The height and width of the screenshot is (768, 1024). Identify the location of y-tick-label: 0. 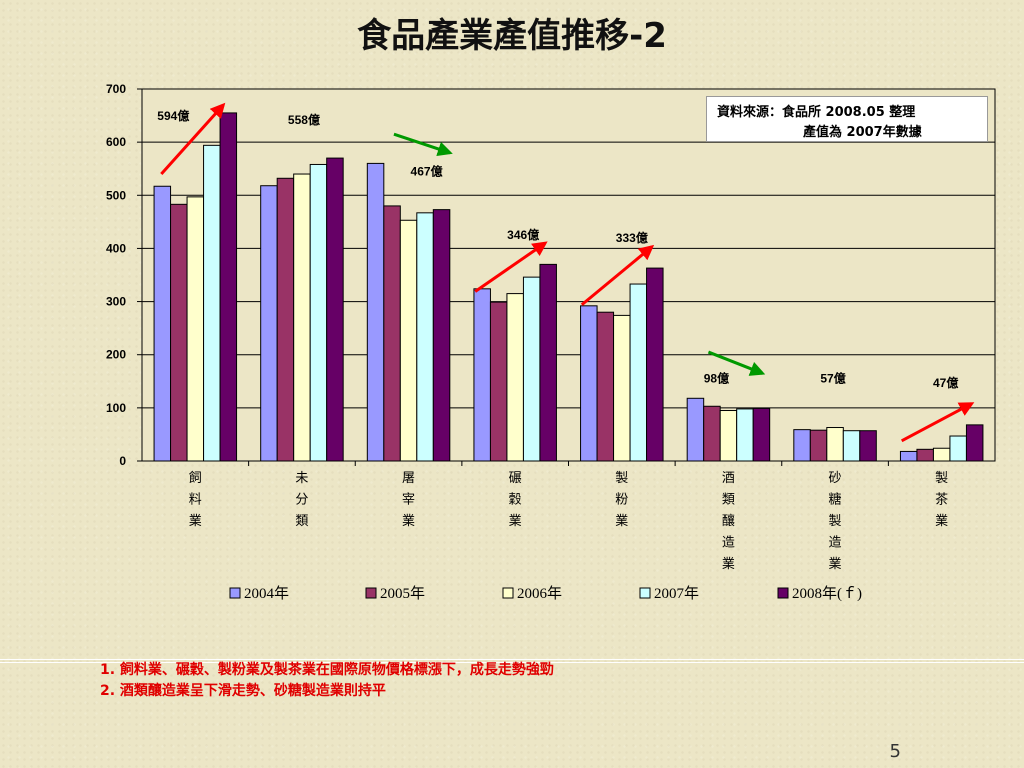
(122, 461).